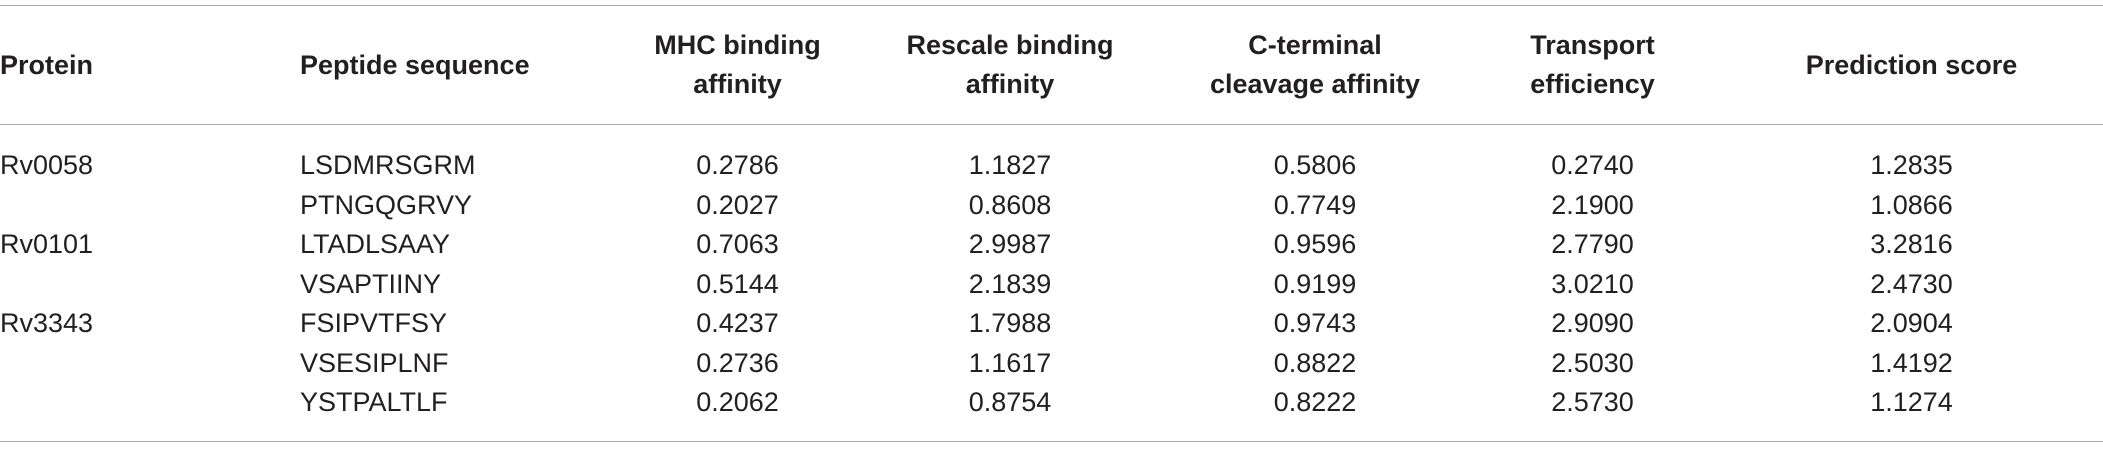  I want to click on cell-transport: 0.2740, so click(1592, 165).